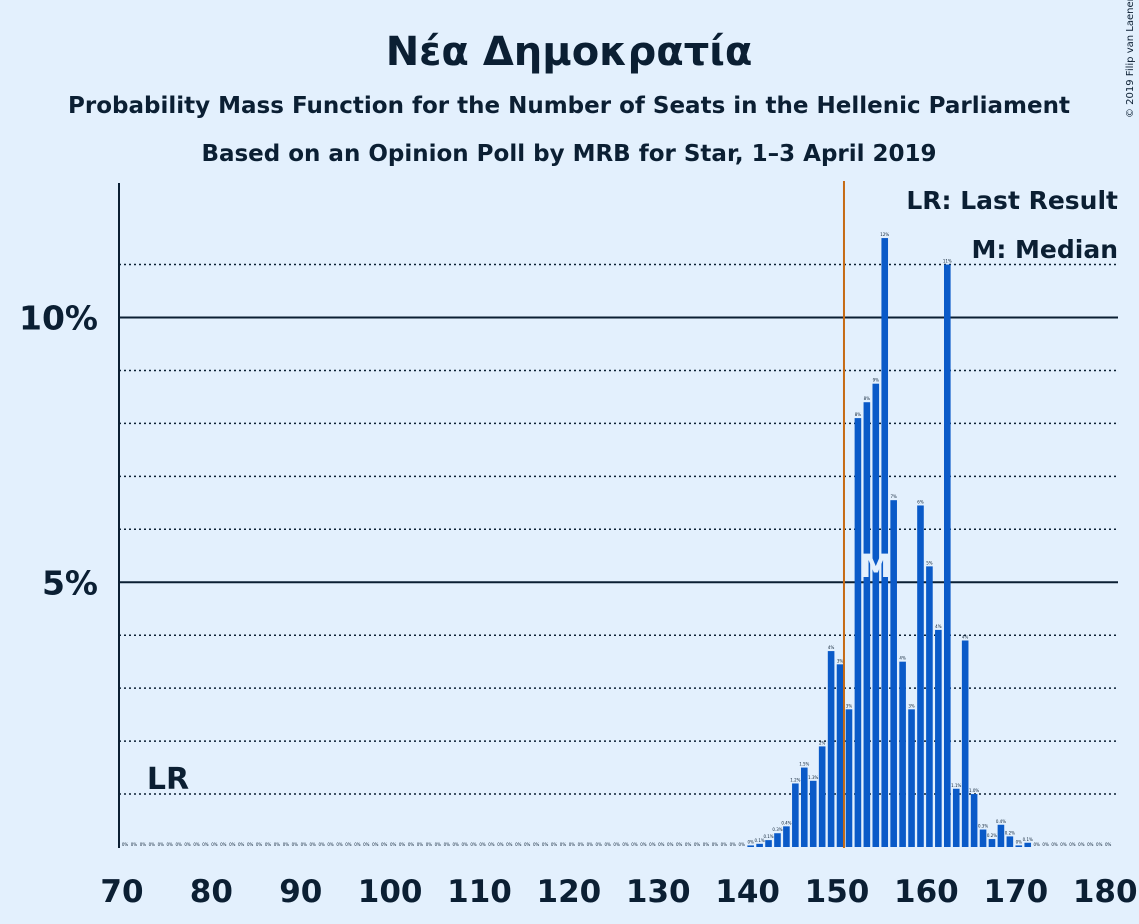 The height and width of the screenshot is (924, 1139). What do you see at coordinates (479, 892) in the screenshot?
I see `x-tick-label: 110` at bounding box center [479, 892].